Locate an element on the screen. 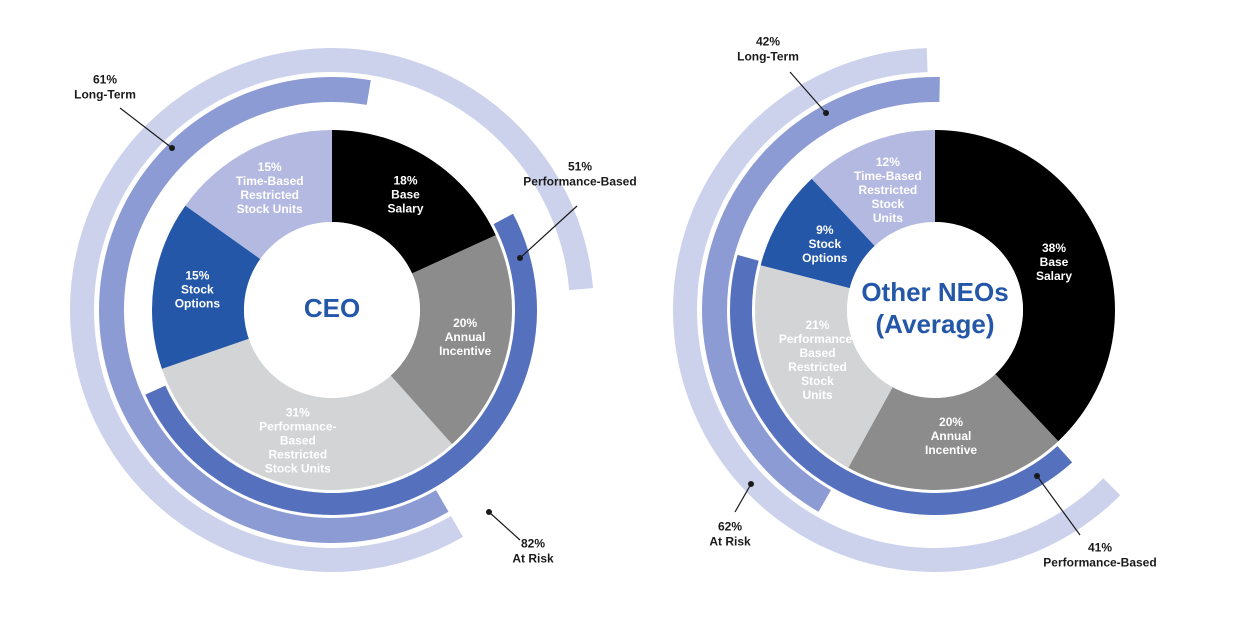 Image resolution: width=1240 pixels, height=635 pixels. ring-annotation: 42% Long-Term is located at coordinates (768, 49).